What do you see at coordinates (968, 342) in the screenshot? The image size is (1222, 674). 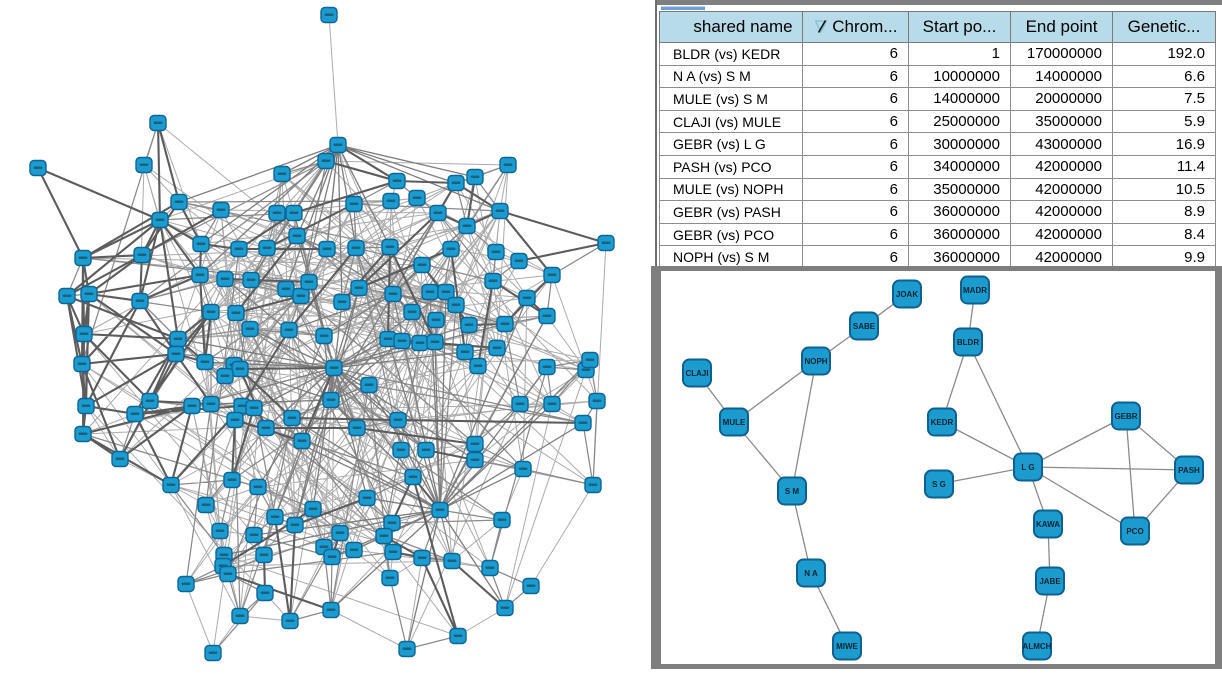 I see `svg-text: BLDR` at bounding box center [968, 342].